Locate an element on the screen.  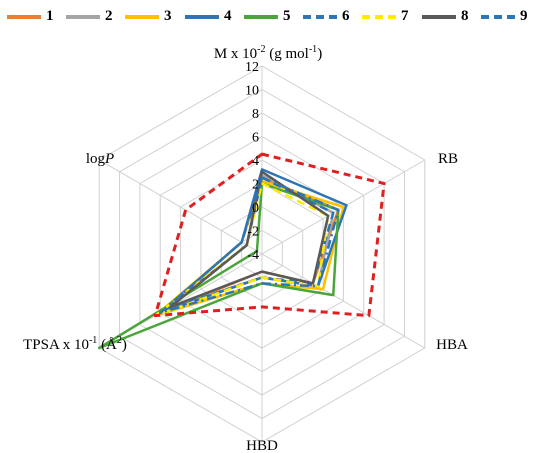
tick-label: 4 is located at coordinates (255, 161).